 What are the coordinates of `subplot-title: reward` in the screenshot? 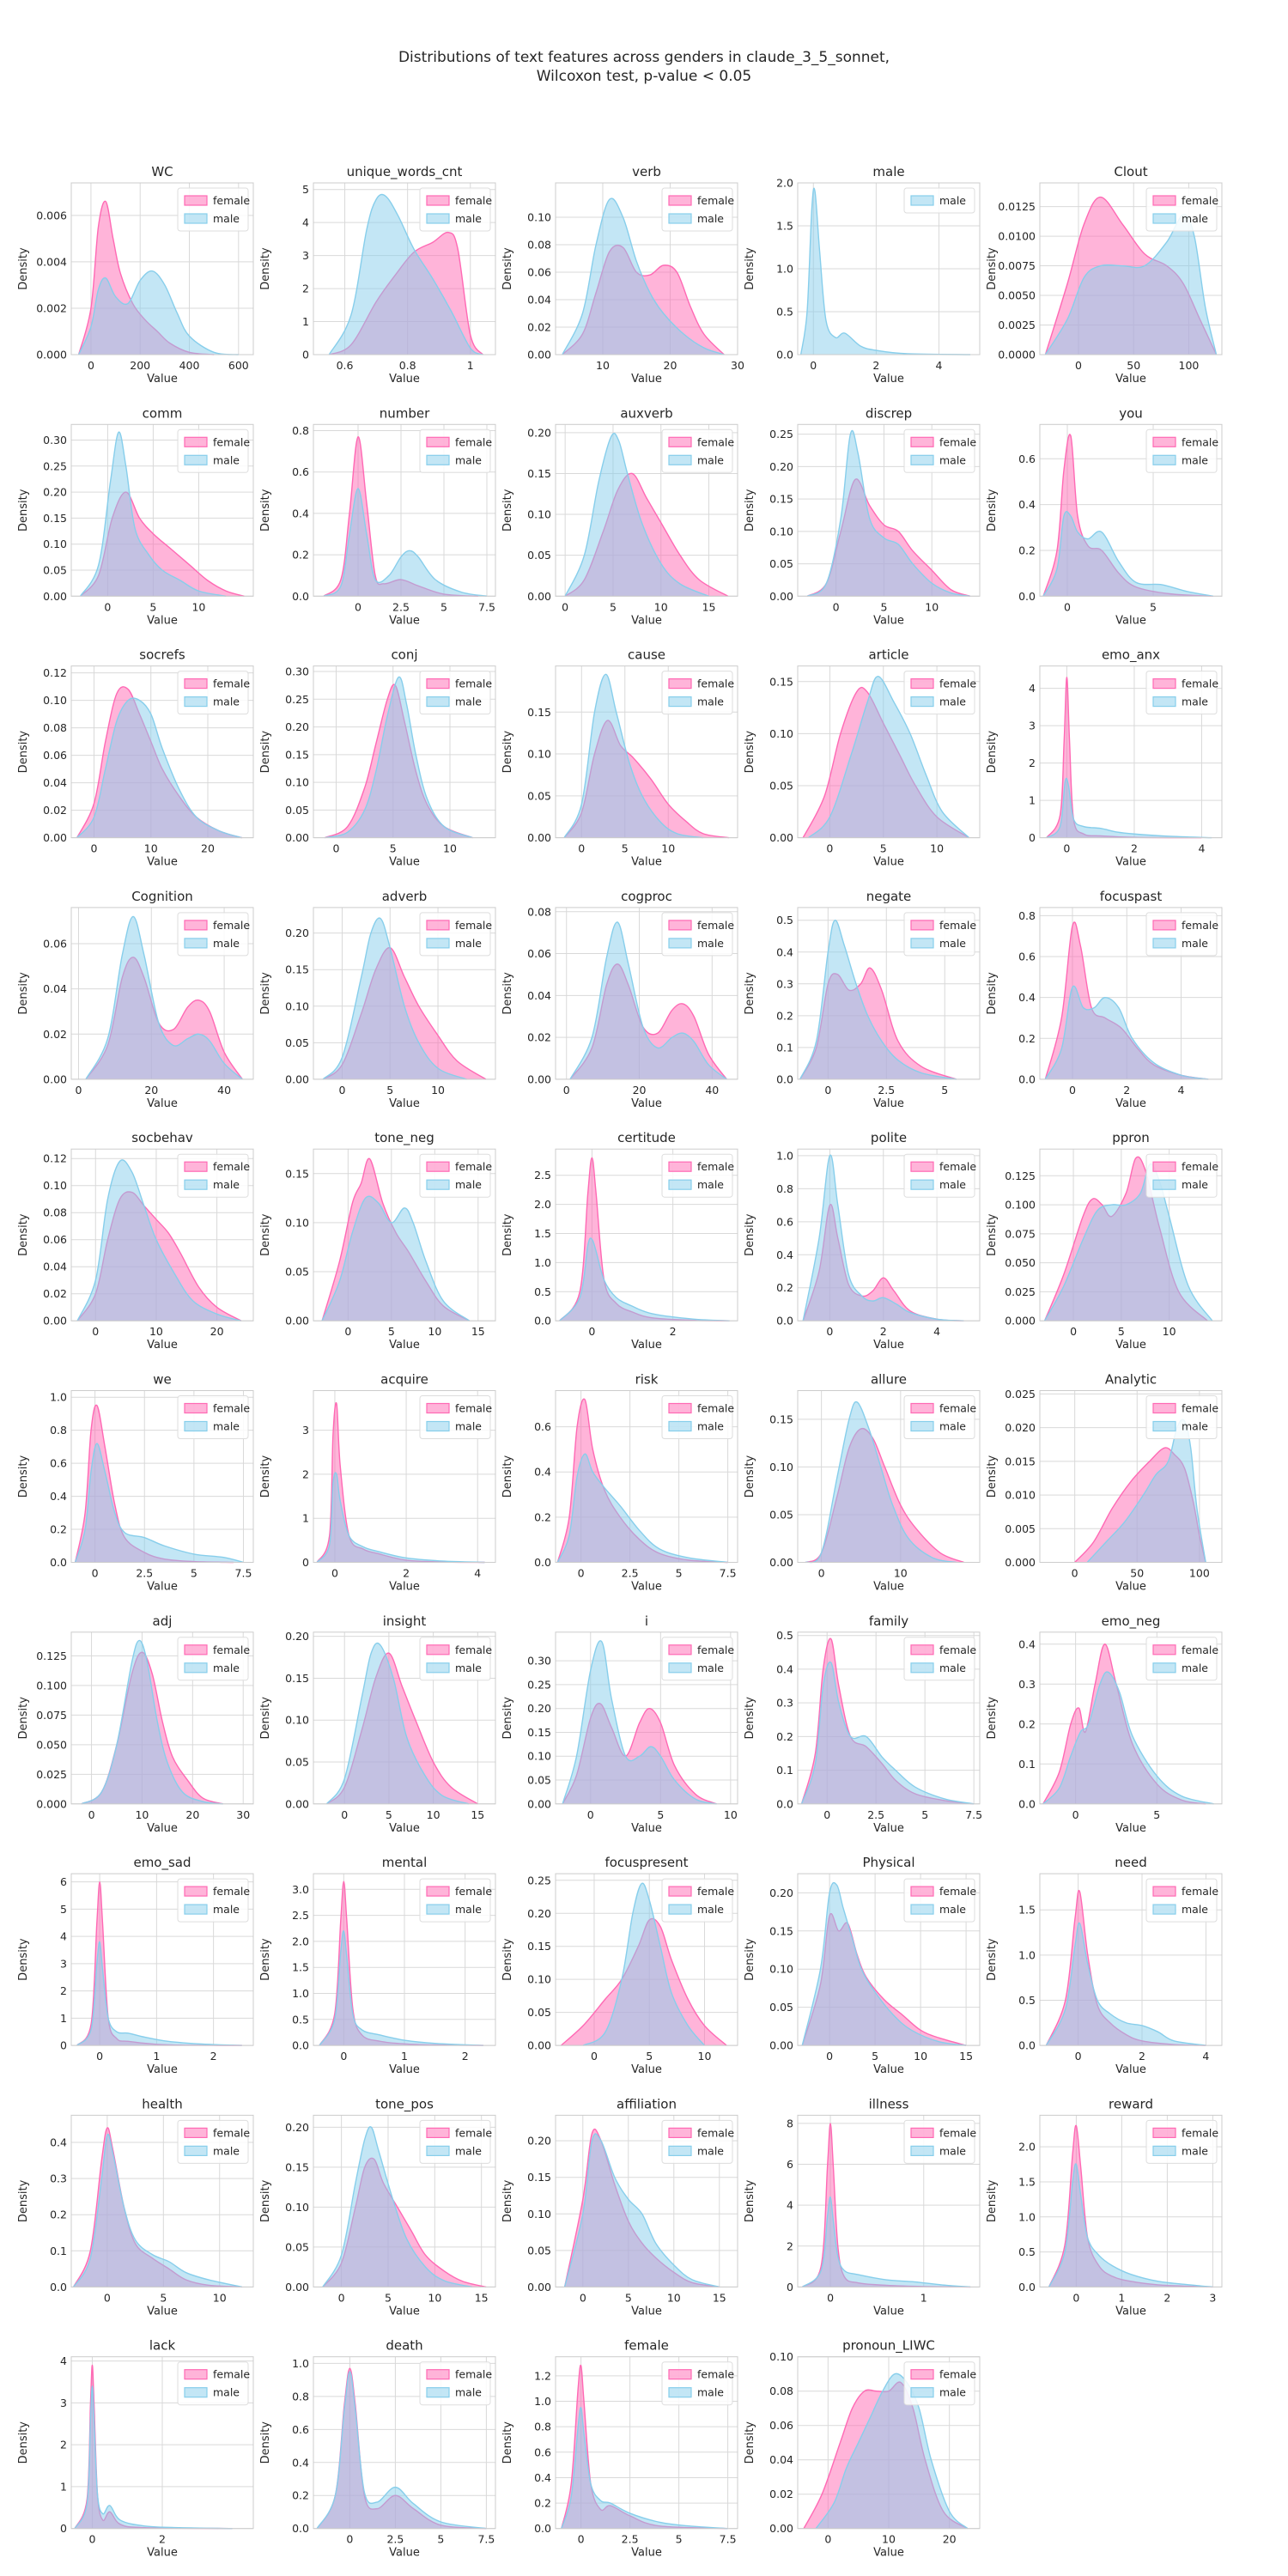 It's located at (1131, 2104).